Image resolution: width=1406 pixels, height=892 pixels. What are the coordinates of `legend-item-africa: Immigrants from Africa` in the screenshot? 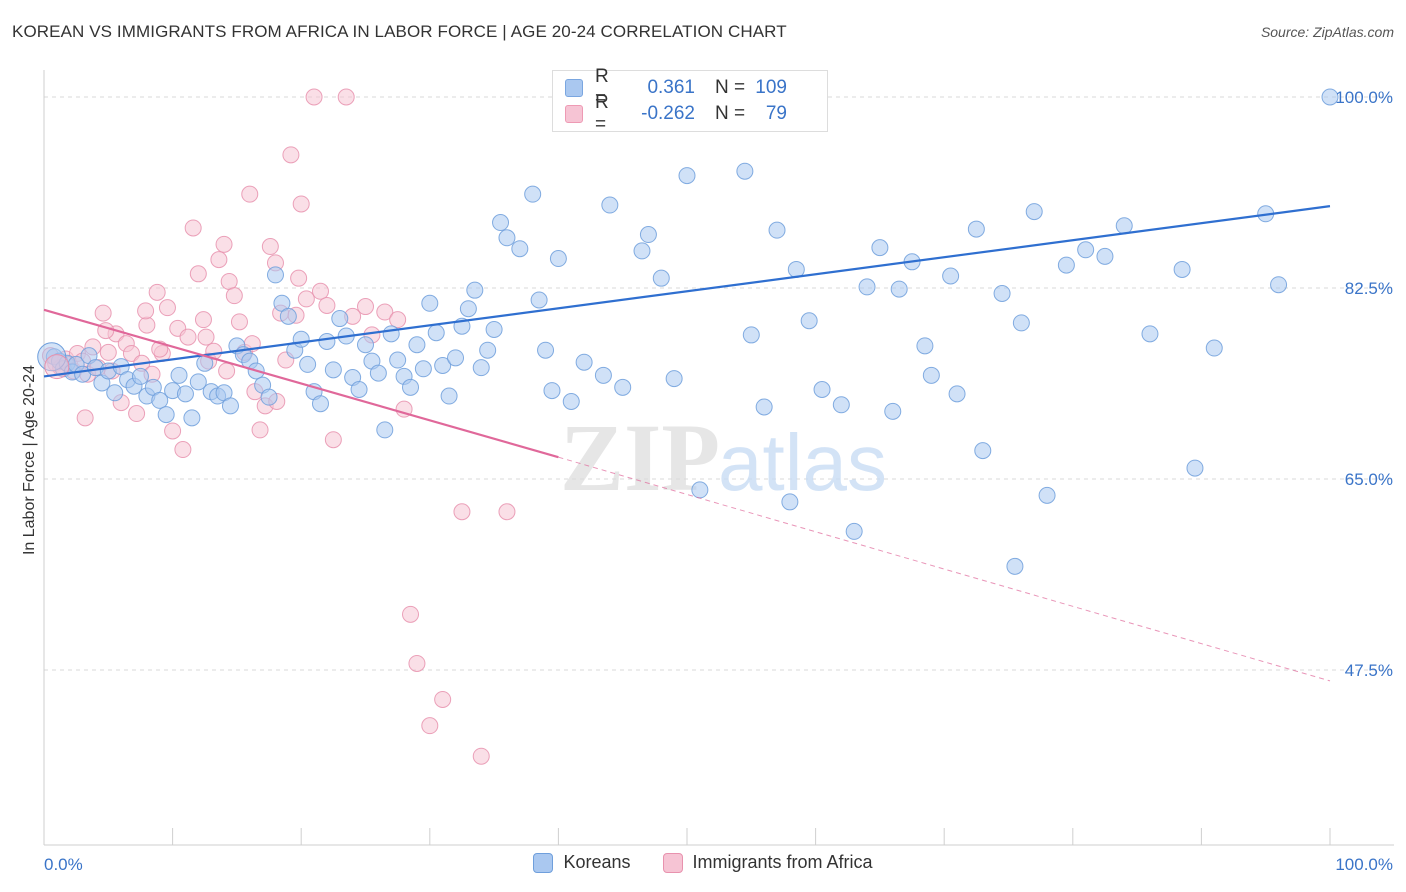 It's located at (767, 862).